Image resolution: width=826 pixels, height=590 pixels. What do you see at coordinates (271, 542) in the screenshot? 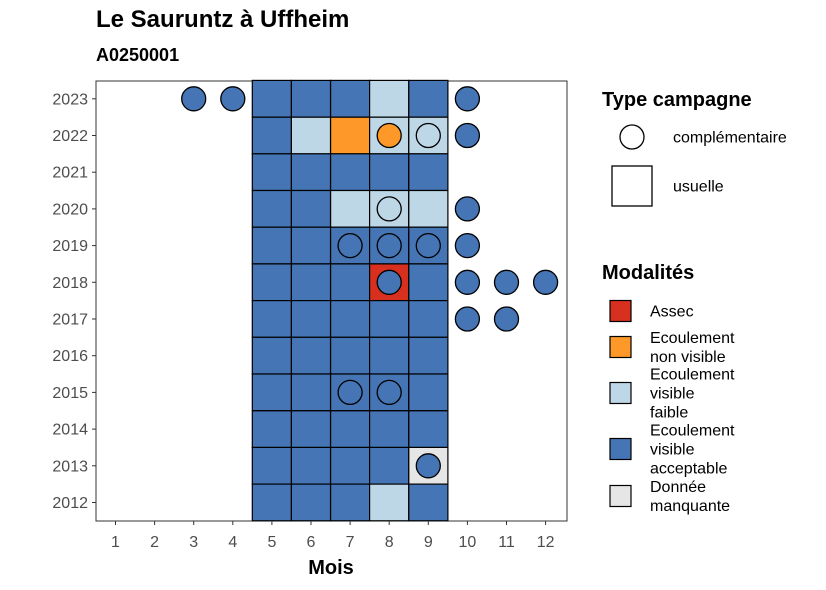
I see `x-tick-label-5: 5` at bounding box center [271, 542].